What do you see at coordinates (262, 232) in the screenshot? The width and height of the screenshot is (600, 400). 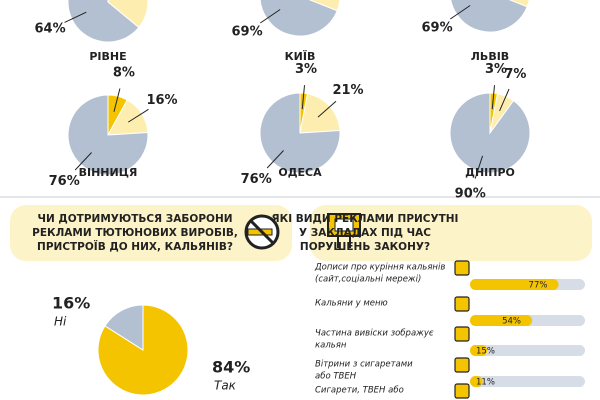 I see `no-smoking-icon` at bounding box center [262, 232].